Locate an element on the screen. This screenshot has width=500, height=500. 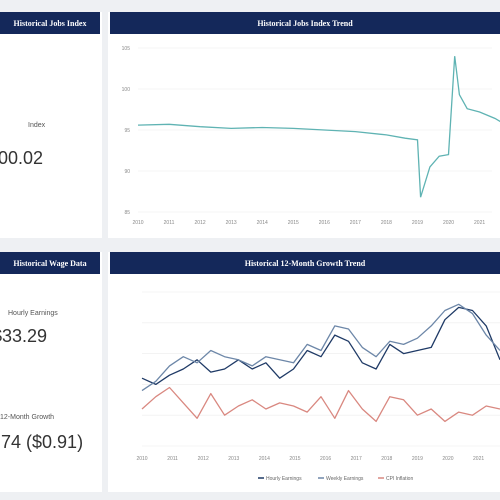
index-value: 100.02 is located at coordinates (22, 158).